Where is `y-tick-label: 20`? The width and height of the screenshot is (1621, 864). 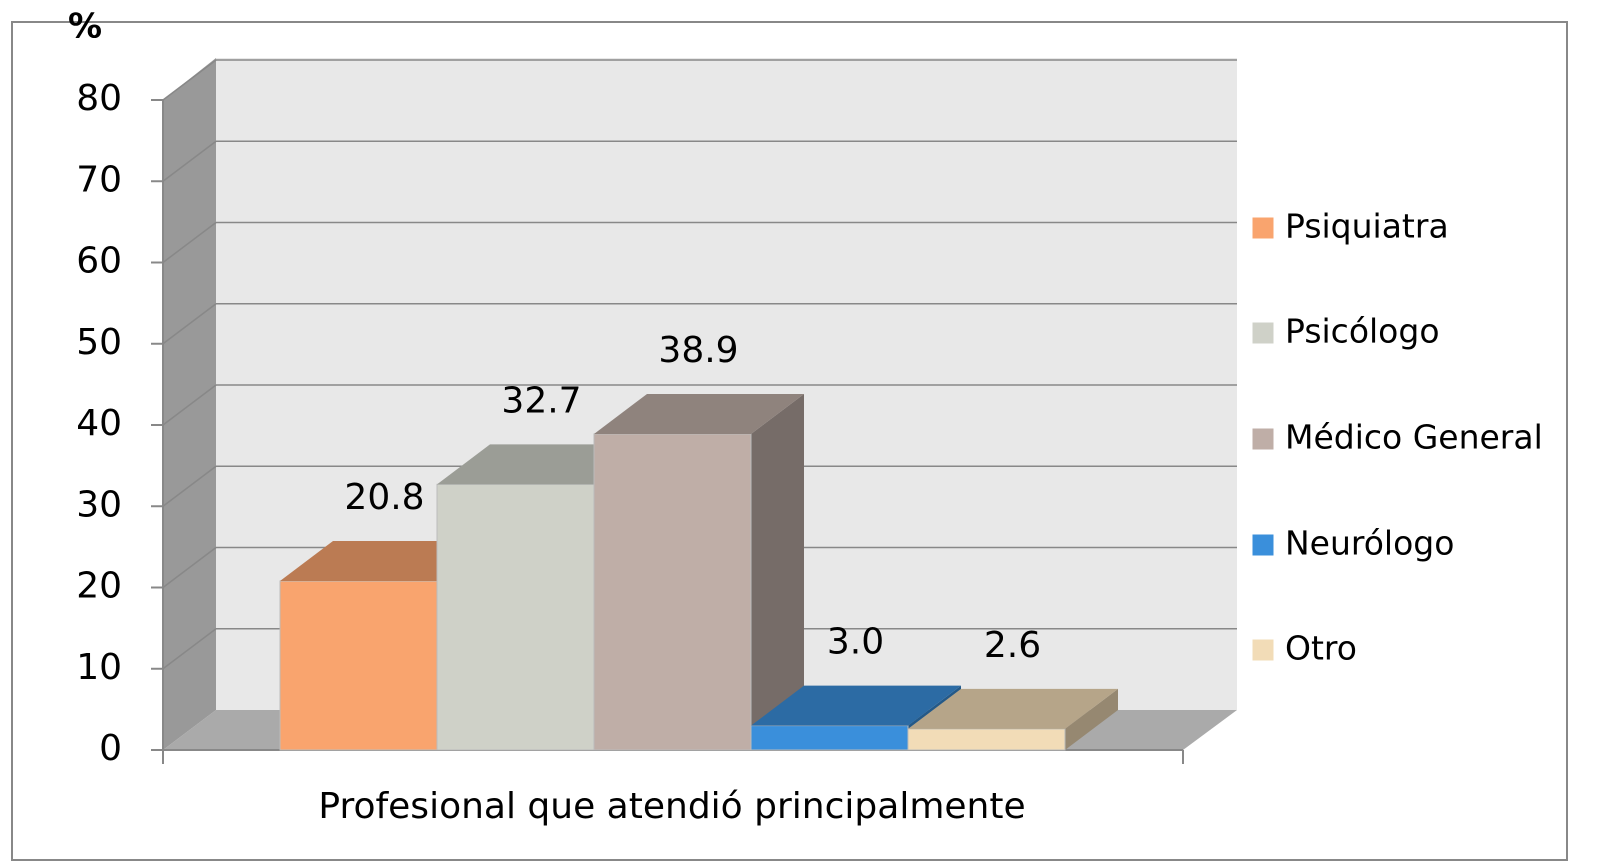
y-tick-label: 20 is located at coordinates (99, 586).